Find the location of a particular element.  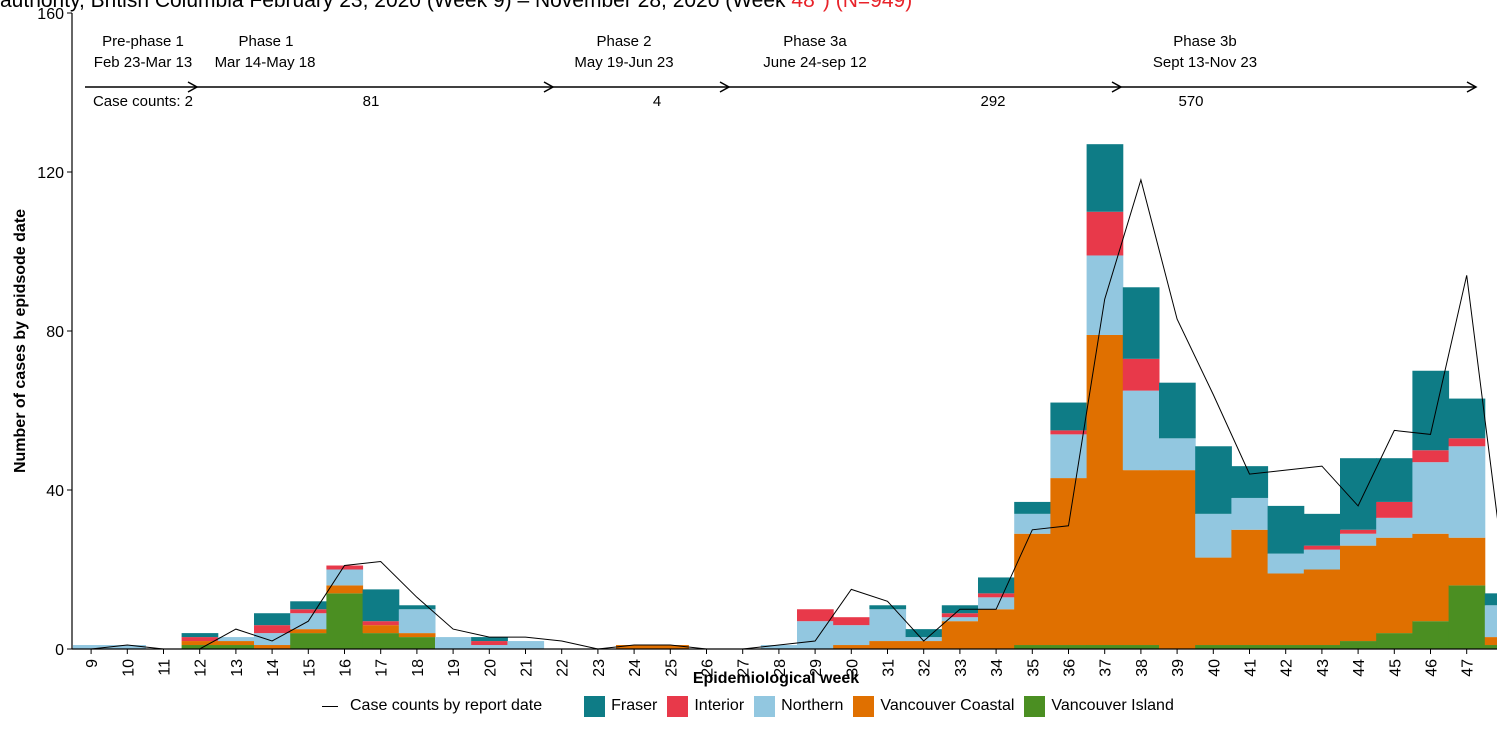

x-tick-label: 47 is located at coordinates (1468, 668).